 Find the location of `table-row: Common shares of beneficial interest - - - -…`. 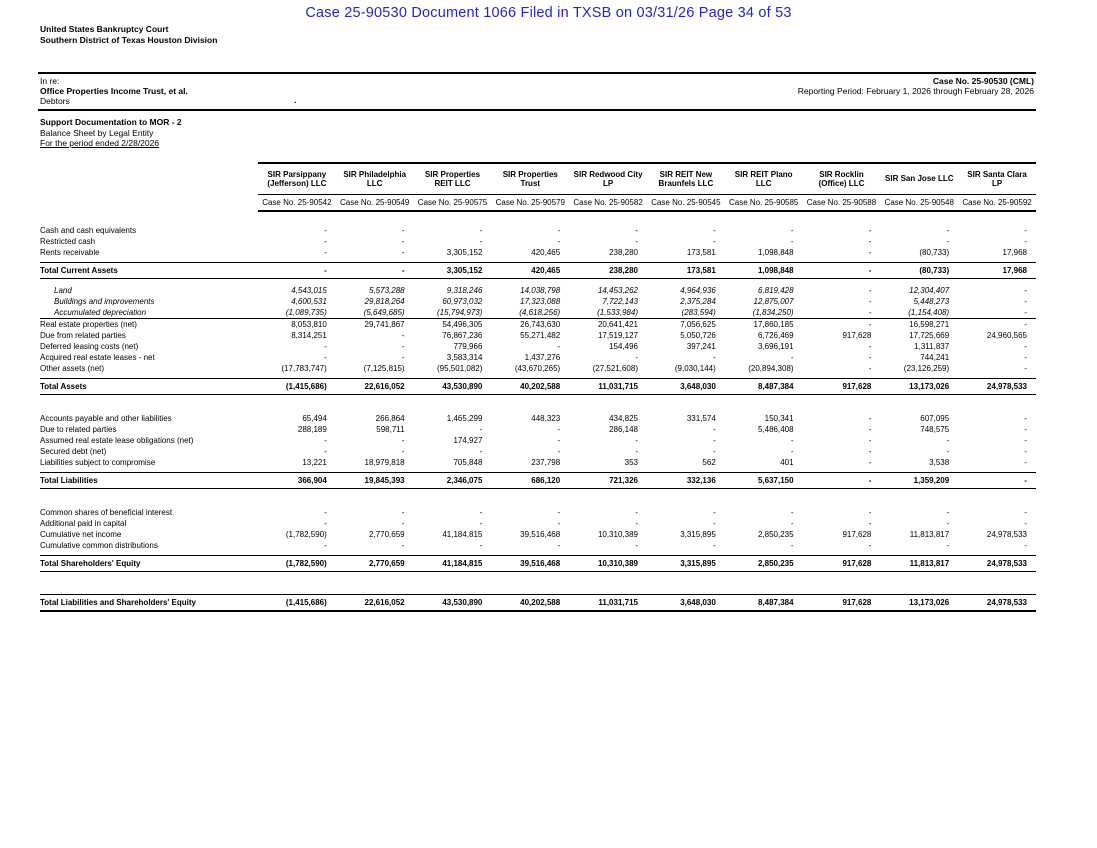

table-row: Common shares of beneficial interest - - - -… is located at coordinates (538, 512).